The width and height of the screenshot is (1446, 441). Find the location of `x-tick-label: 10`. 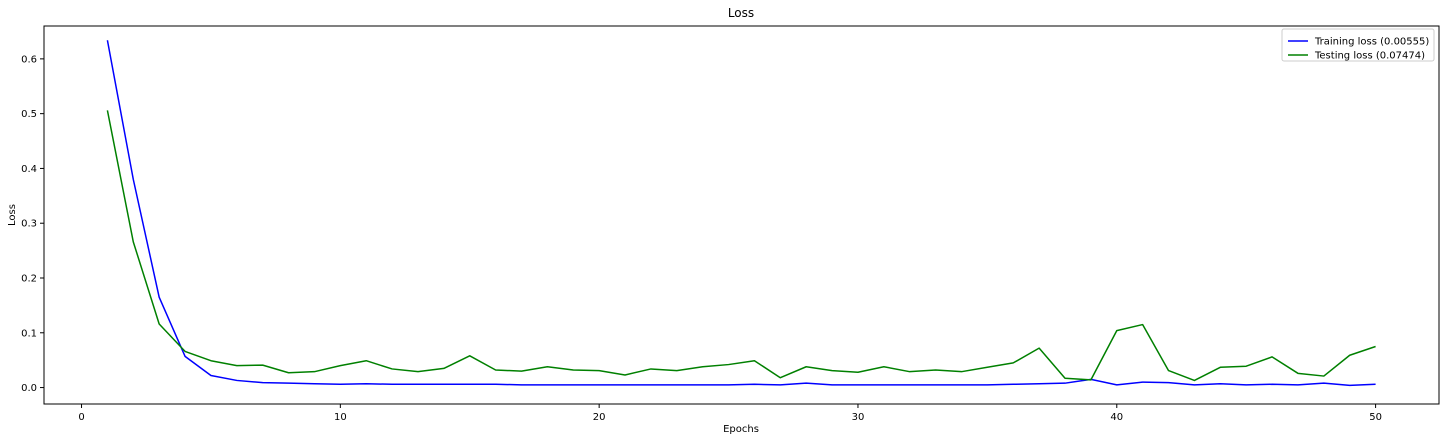

x-tick-label: 10 is located at coordinates (340, 417).